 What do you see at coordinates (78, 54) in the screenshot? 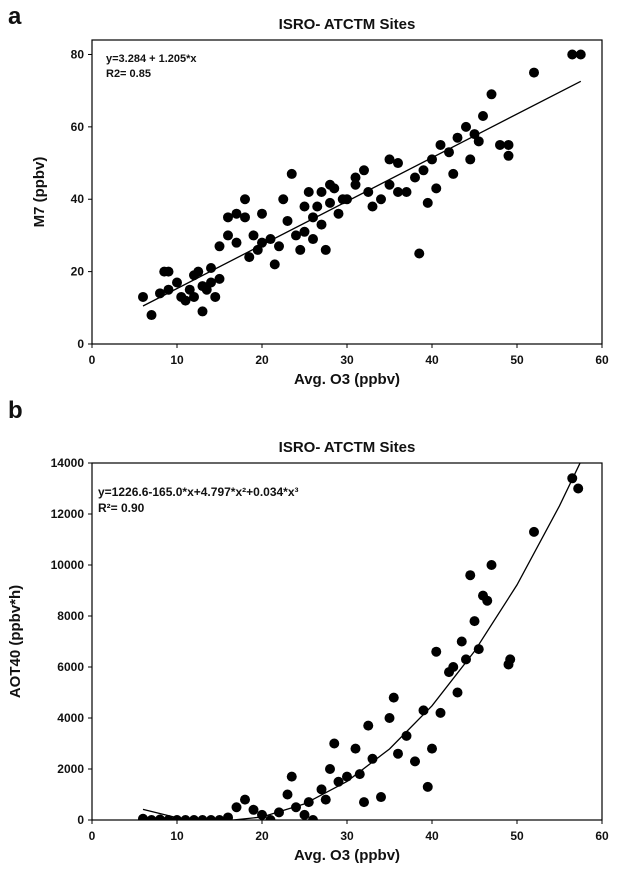
I see `y-tick-label: 80` at bounding box center [78, 54].